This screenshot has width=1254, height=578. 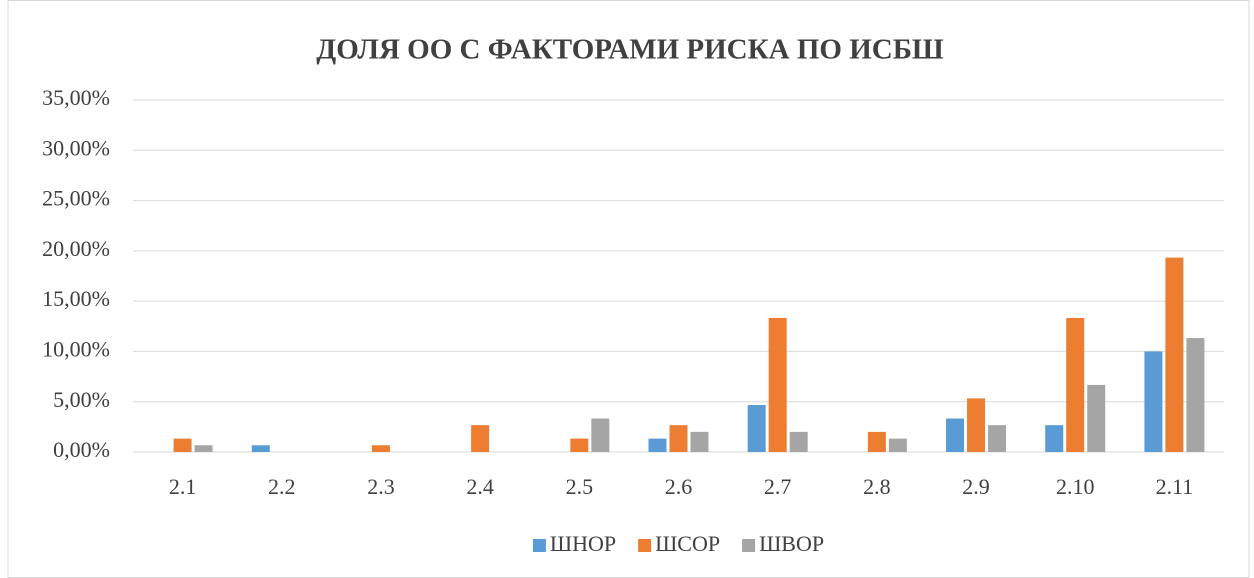 I want to click on x-tick-label: 2.11, so click(x=1175, y=486).